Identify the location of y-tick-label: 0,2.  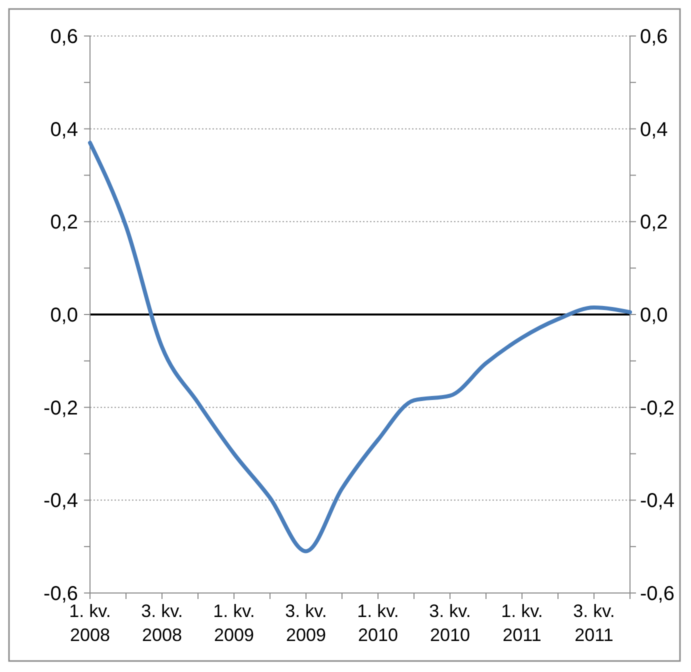
(64, 223).